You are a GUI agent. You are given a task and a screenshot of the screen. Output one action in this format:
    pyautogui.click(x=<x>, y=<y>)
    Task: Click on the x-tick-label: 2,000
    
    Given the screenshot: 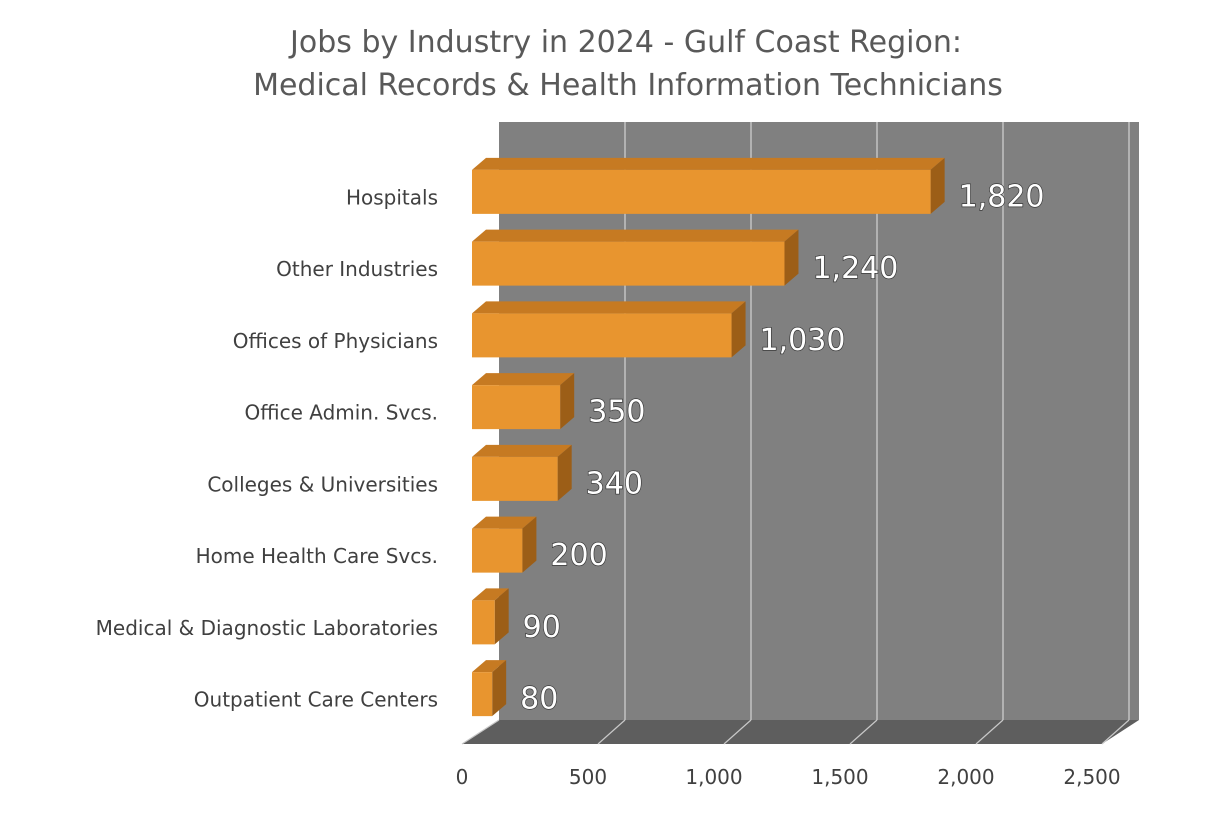 What is the action you would take?
    pyautogui.click(x=965, y=777)
    